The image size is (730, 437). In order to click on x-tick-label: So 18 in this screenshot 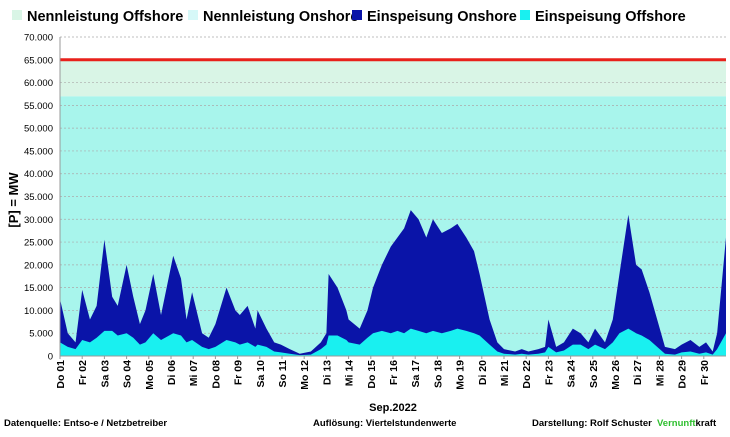, I will do `click(438, 374)`.